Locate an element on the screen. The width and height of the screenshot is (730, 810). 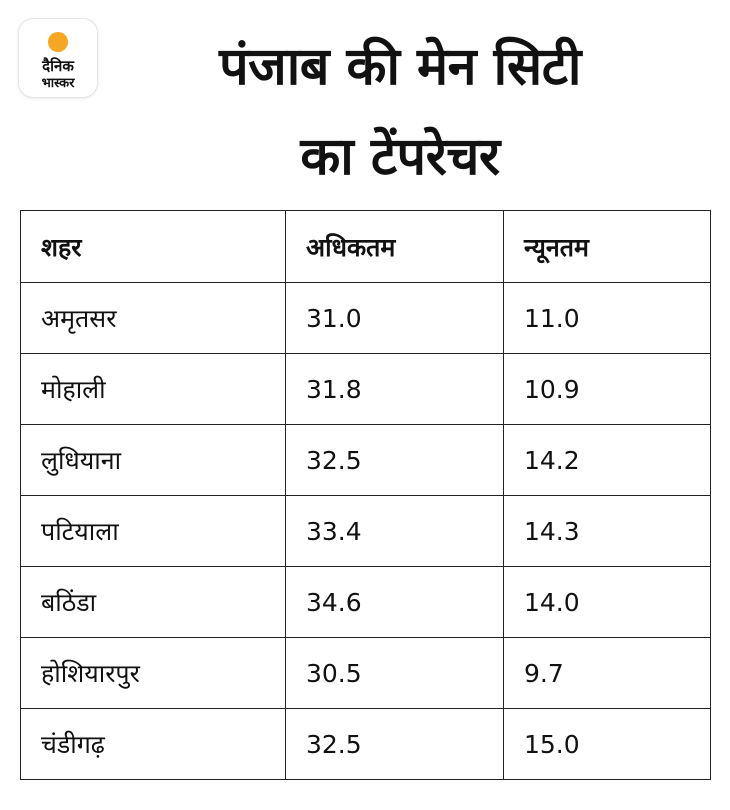
table-row: मोहाली 31.8 10.9 is located at coordinates (365, 389).